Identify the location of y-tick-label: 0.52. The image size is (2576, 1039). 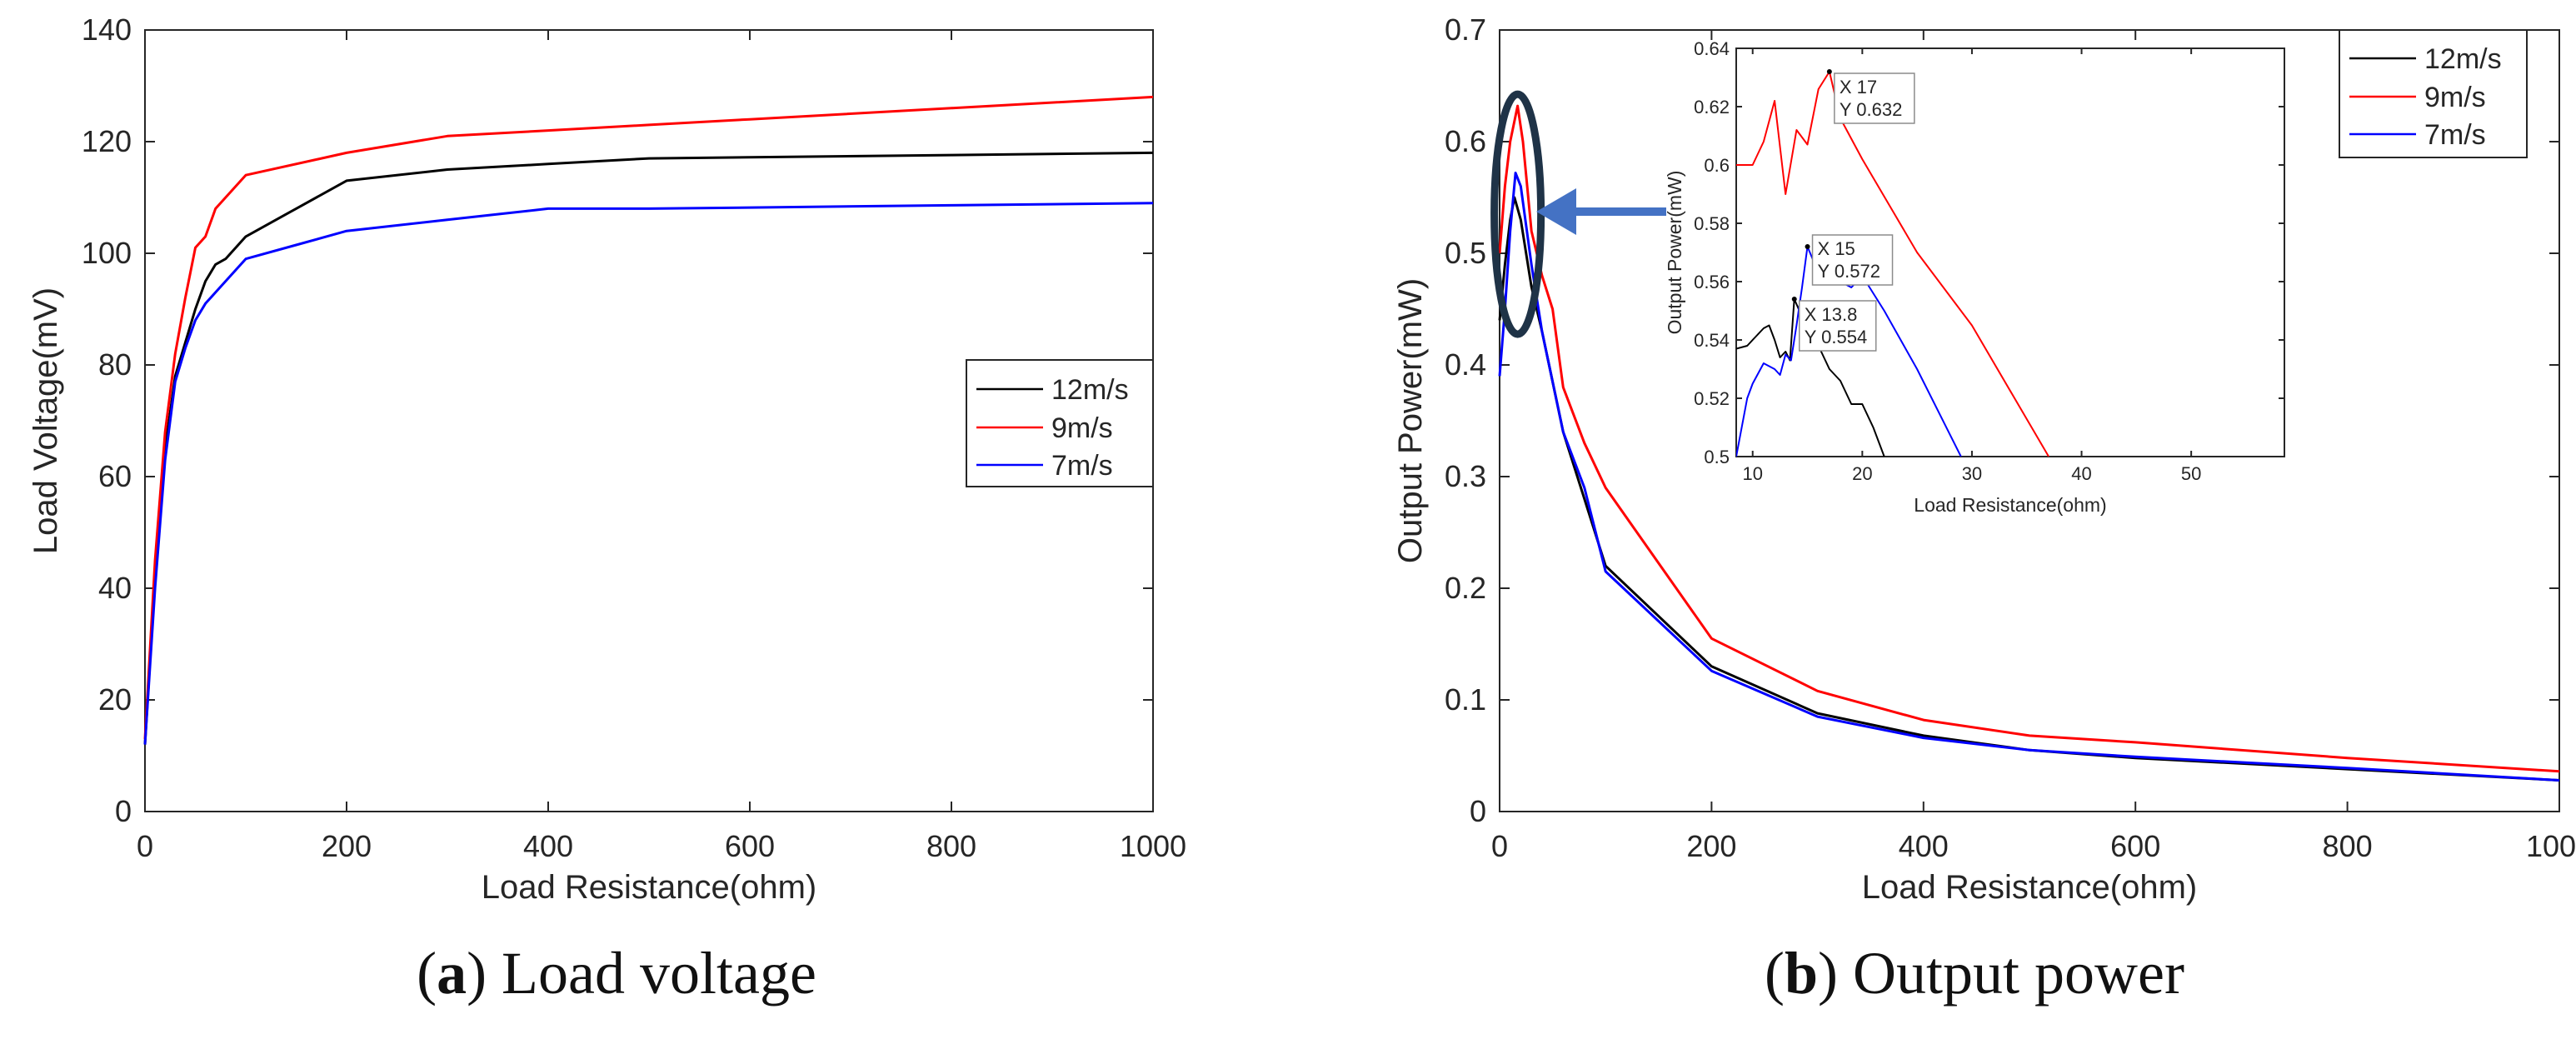
(1712, 398).